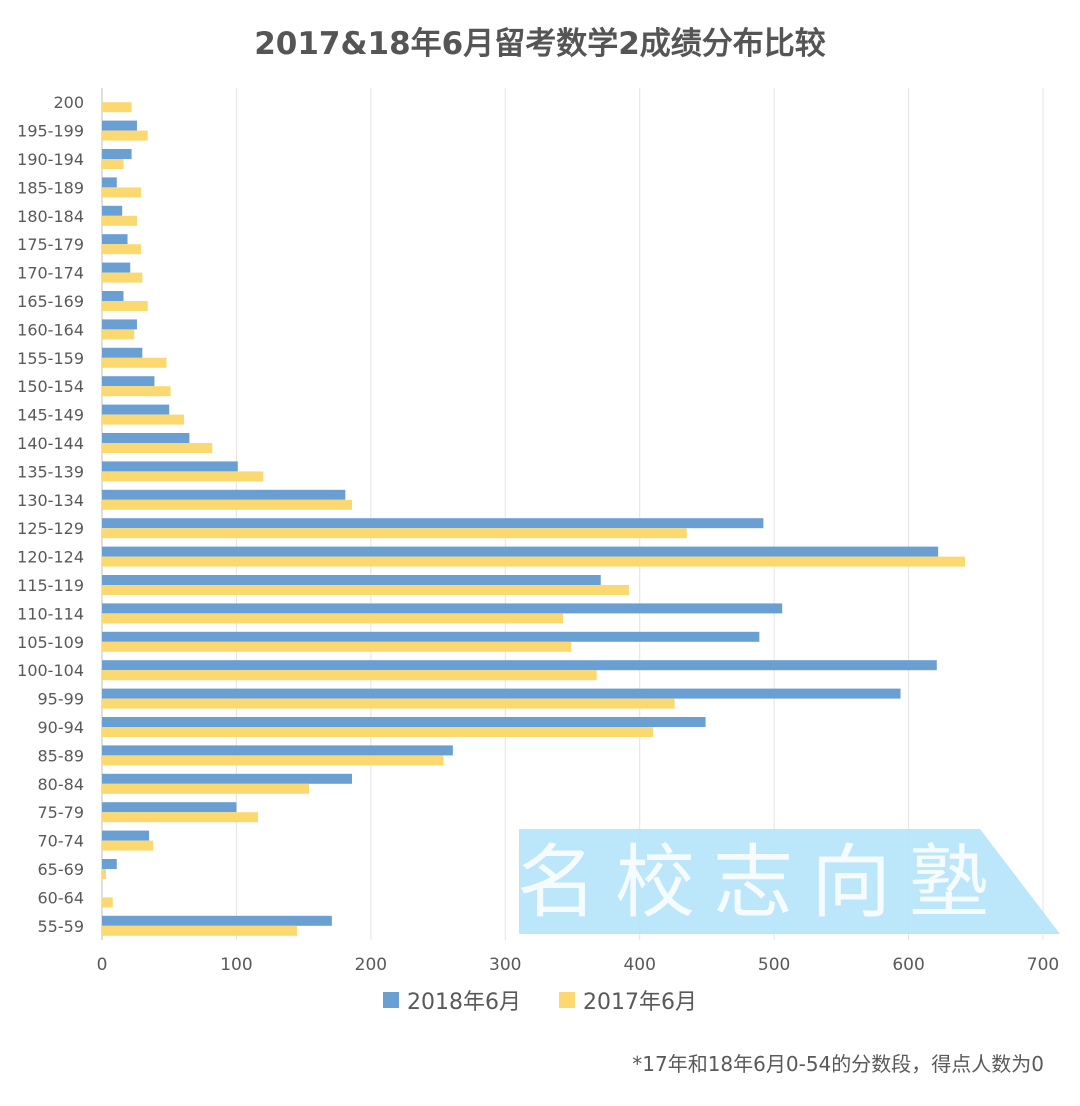  Describe the element at coordinates (640, 1002) in the screenshot. I see `legend-label-2017: 2017年6月` at that location.